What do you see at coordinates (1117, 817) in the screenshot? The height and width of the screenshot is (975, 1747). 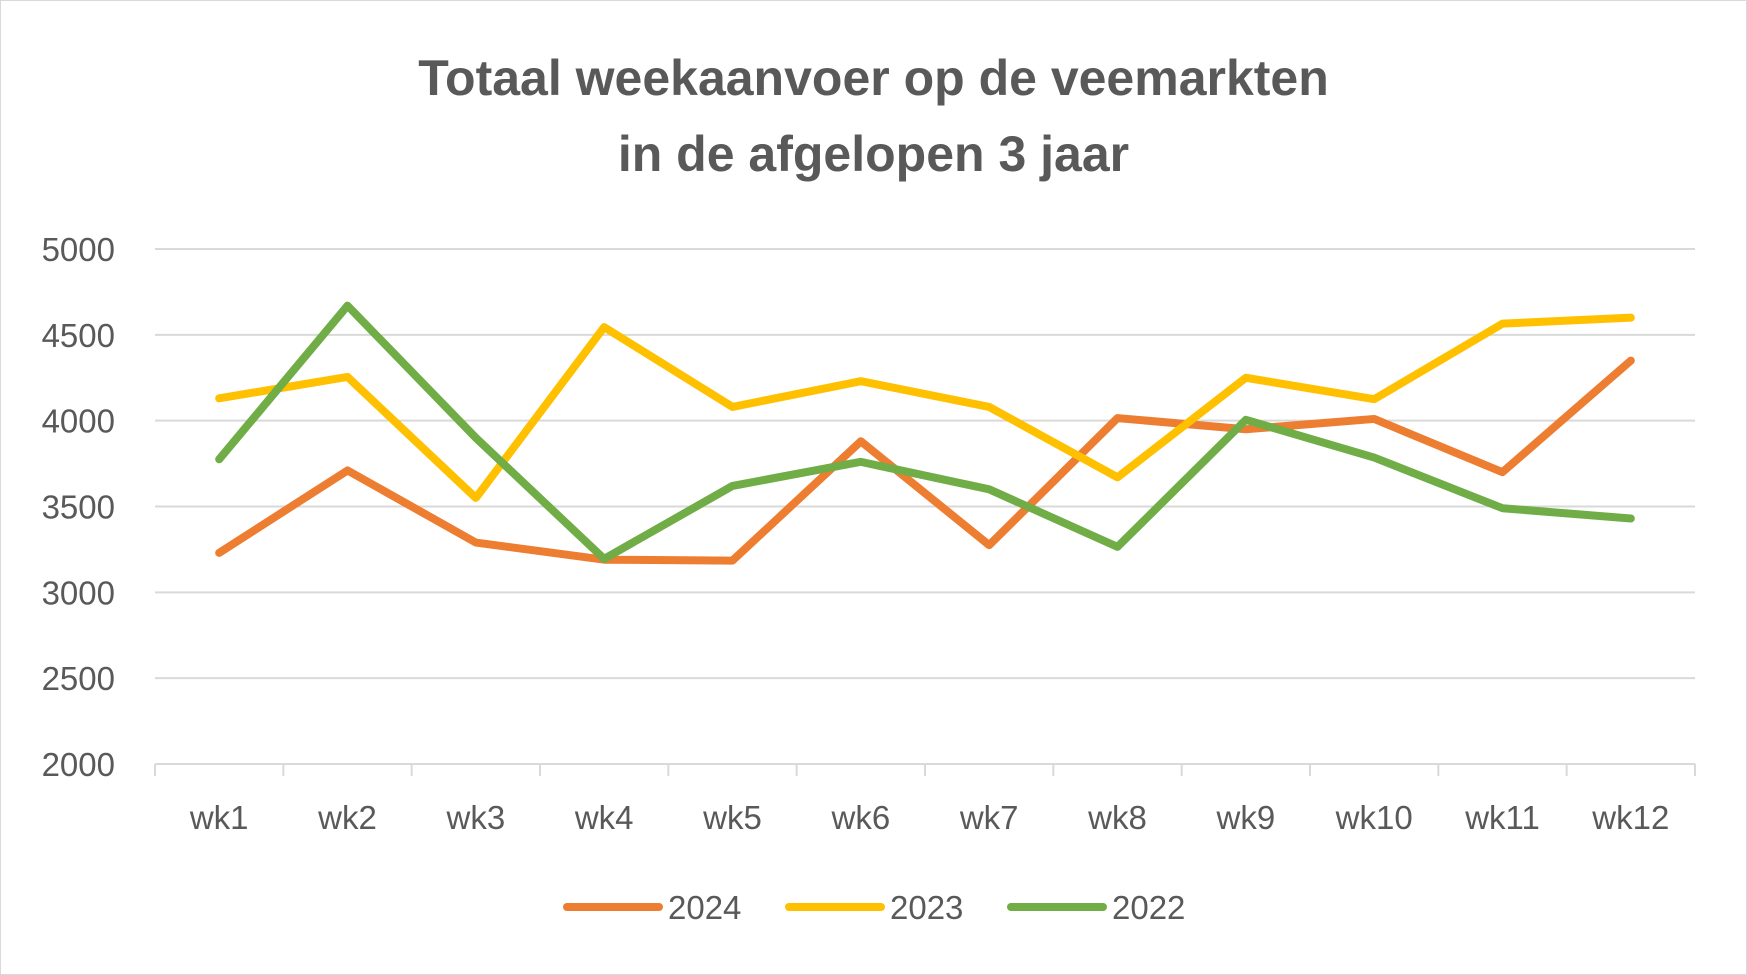 I see `x-tick-label: wk8` at bounding box center [1117, 817].